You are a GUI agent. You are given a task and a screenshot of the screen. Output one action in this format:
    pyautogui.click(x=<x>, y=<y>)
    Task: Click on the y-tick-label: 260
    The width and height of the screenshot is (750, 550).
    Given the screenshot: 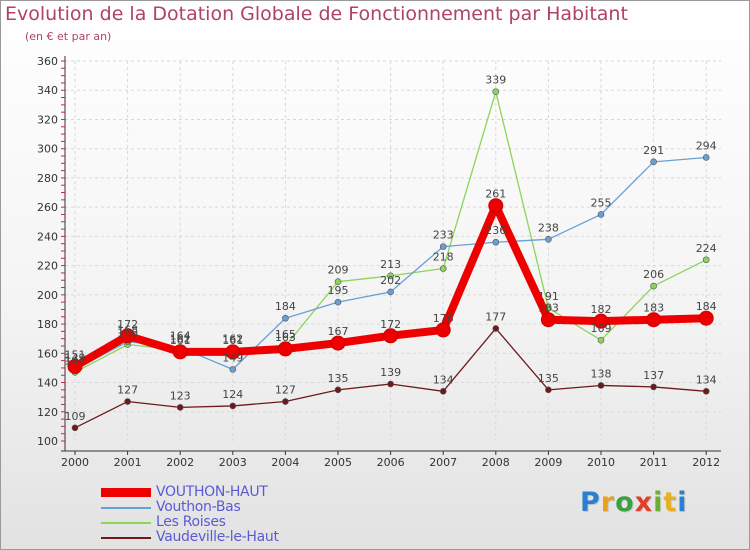 What is the action you would take?
    pyautogui.click(x=47, y=207)
    